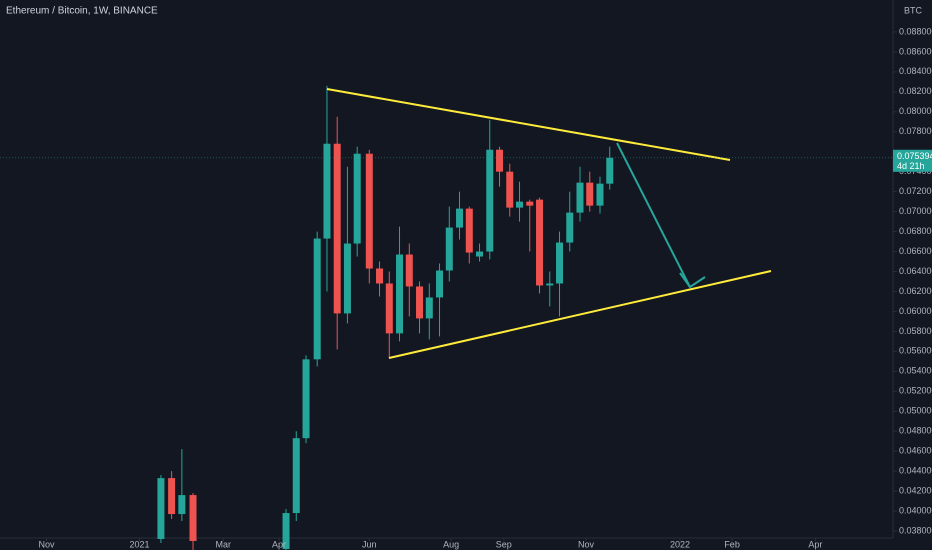 This screenshot has height=550, width=932. I want to click on x-tick-label: Aug, so click(451, 544).